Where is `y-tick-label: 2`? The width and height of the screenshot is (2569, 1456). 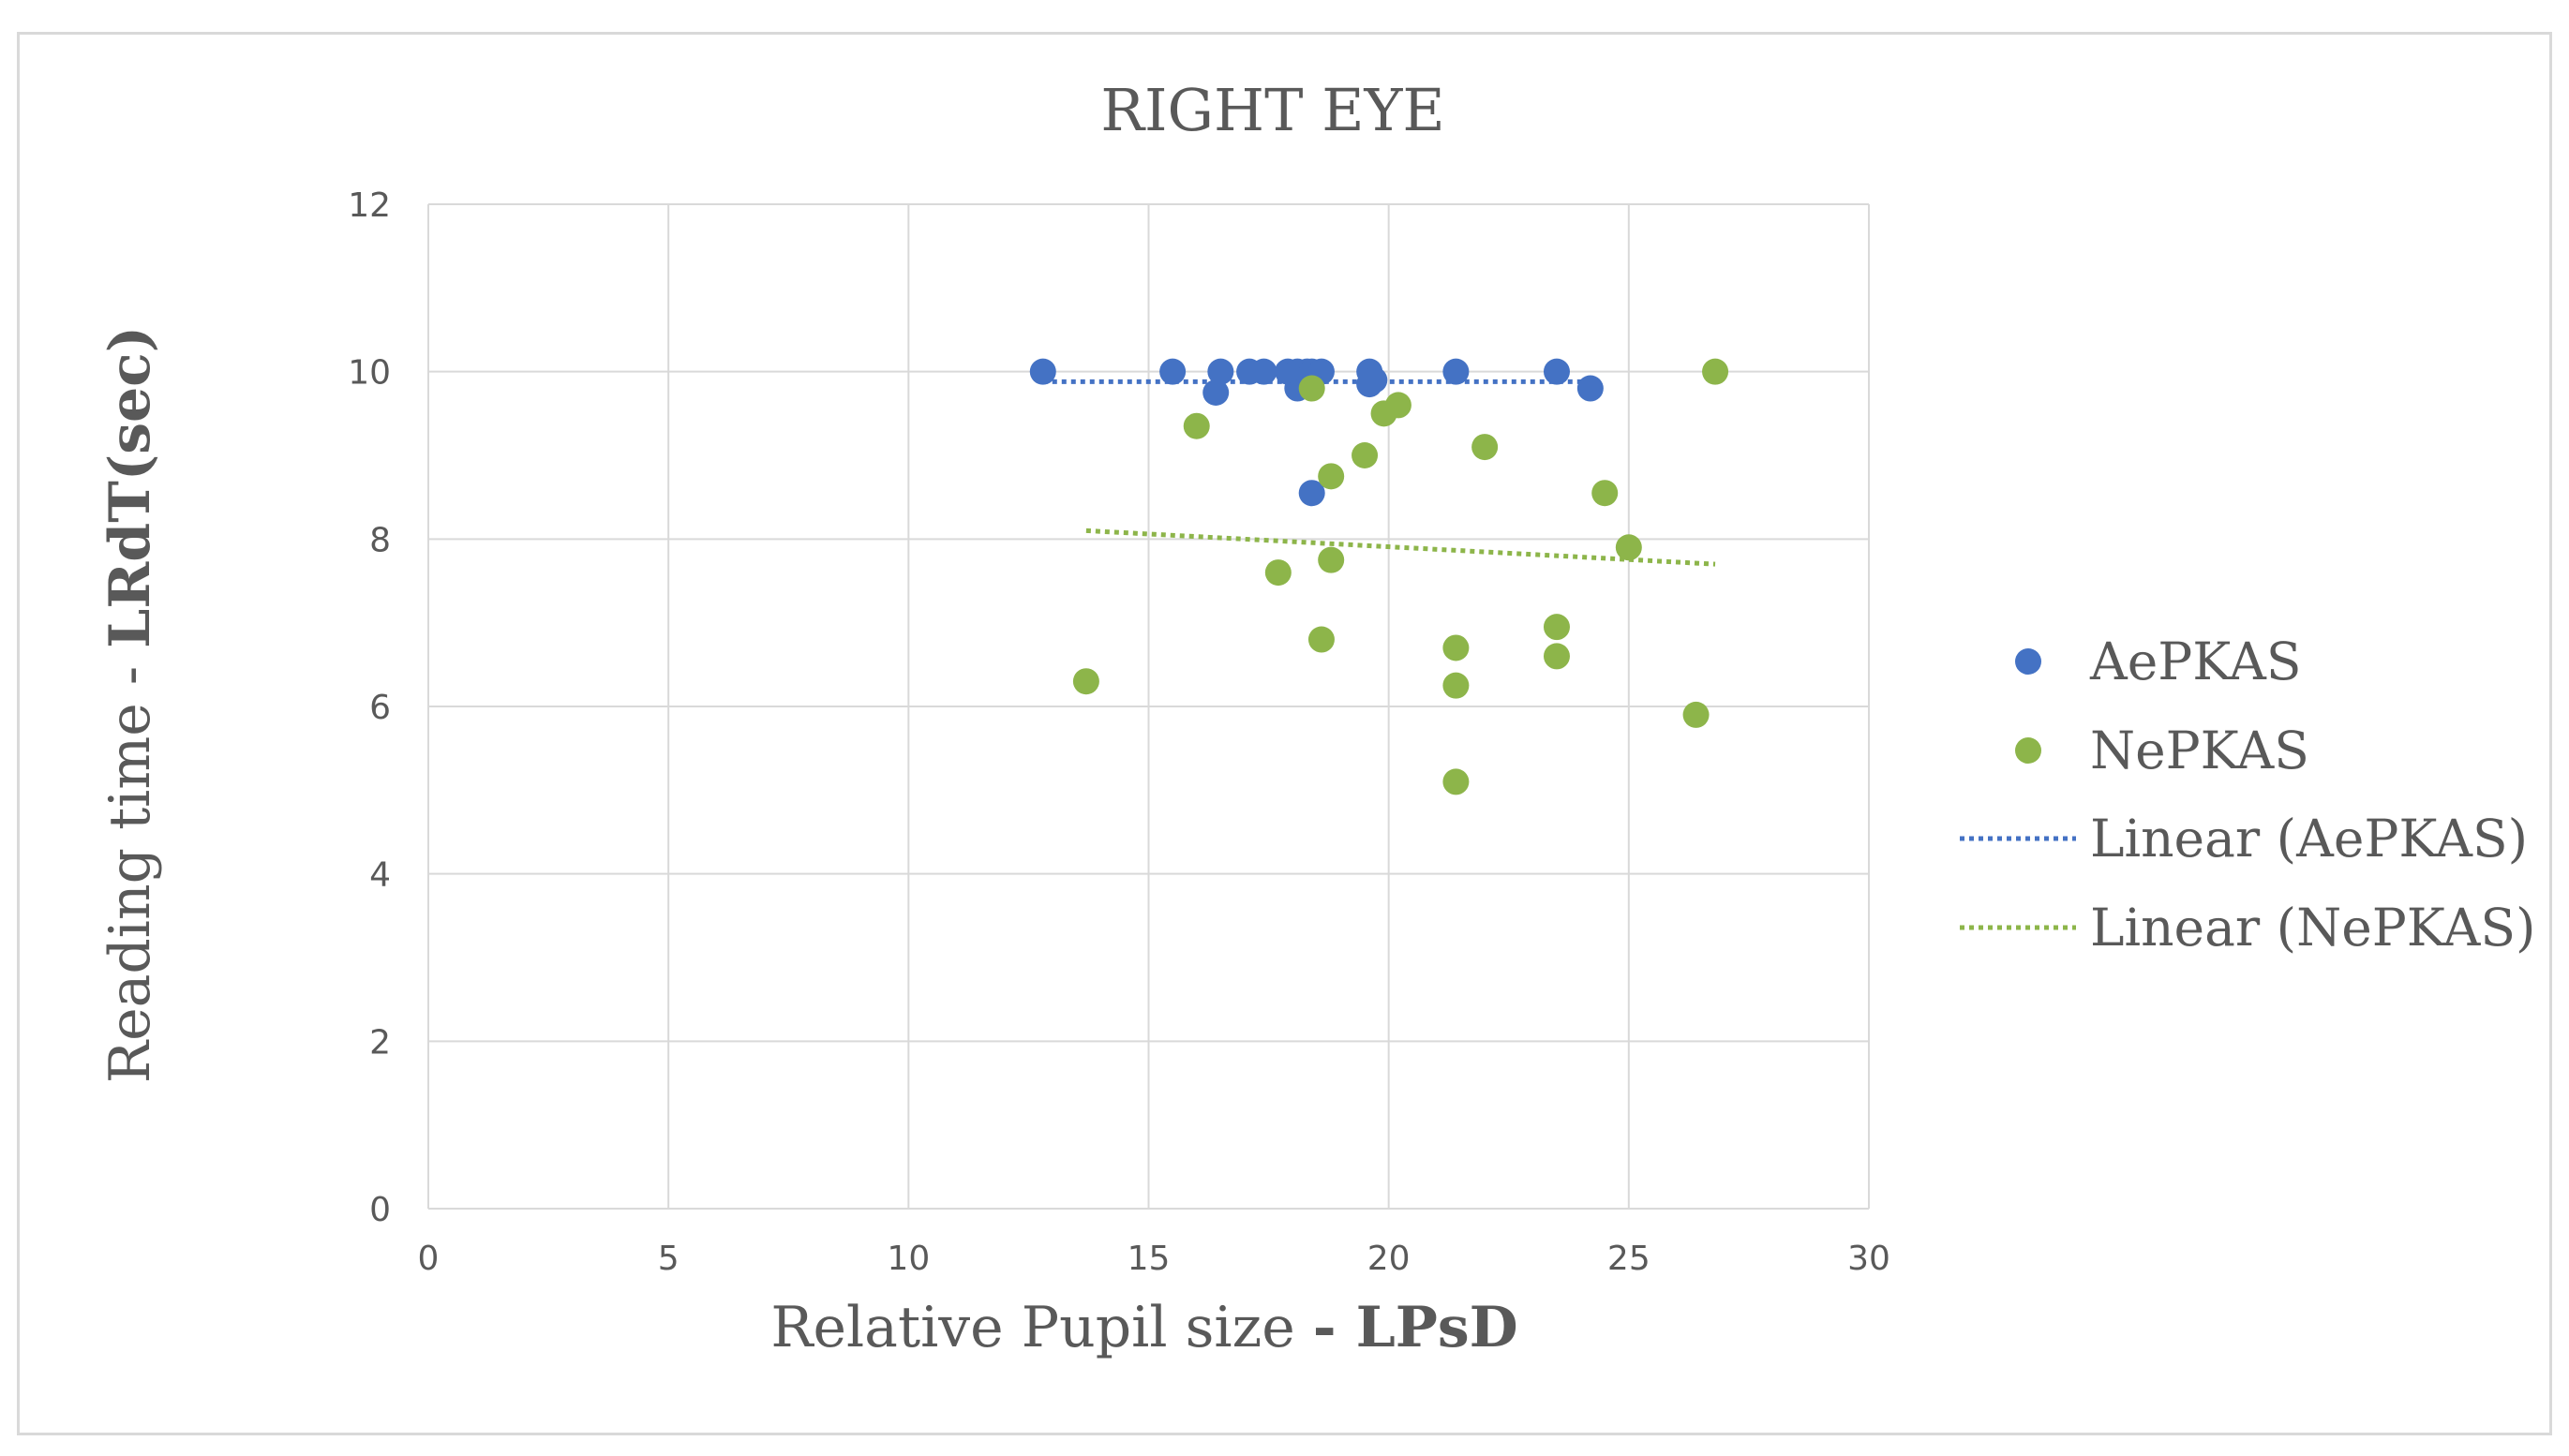 y-tick-label: 2 is located at coordinates (380, 1042).